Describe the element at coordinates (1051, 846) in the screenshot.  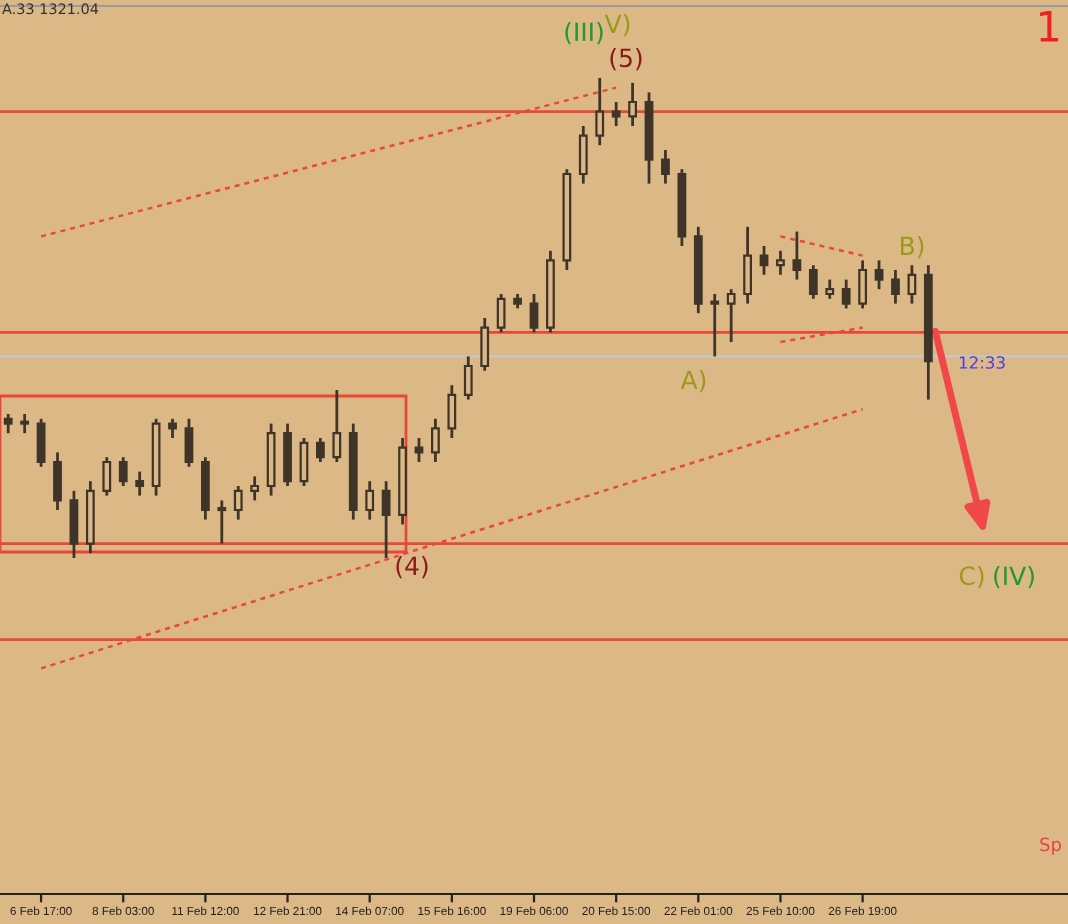
I see `text: Sp` at that location.